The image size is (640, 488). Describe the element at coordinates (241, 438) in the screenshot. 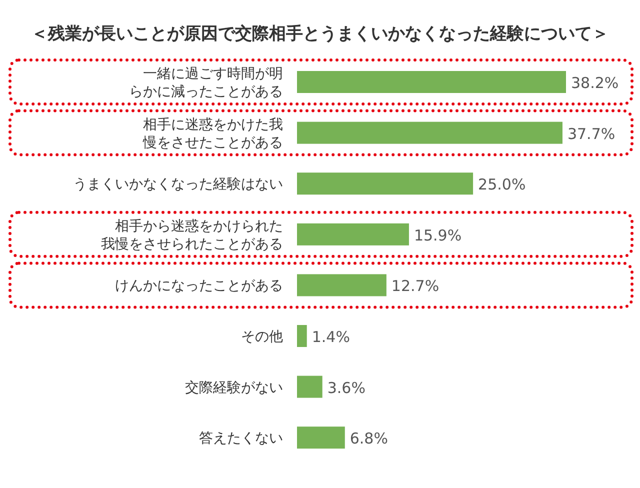

I see `y-tick-label: 答えたくない` at that location.